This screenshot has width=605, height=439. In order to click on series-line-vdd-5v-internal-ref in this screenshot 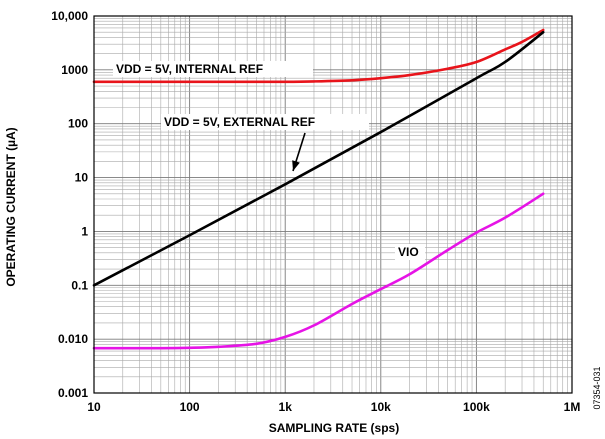, I will do `click(318, 56)`.